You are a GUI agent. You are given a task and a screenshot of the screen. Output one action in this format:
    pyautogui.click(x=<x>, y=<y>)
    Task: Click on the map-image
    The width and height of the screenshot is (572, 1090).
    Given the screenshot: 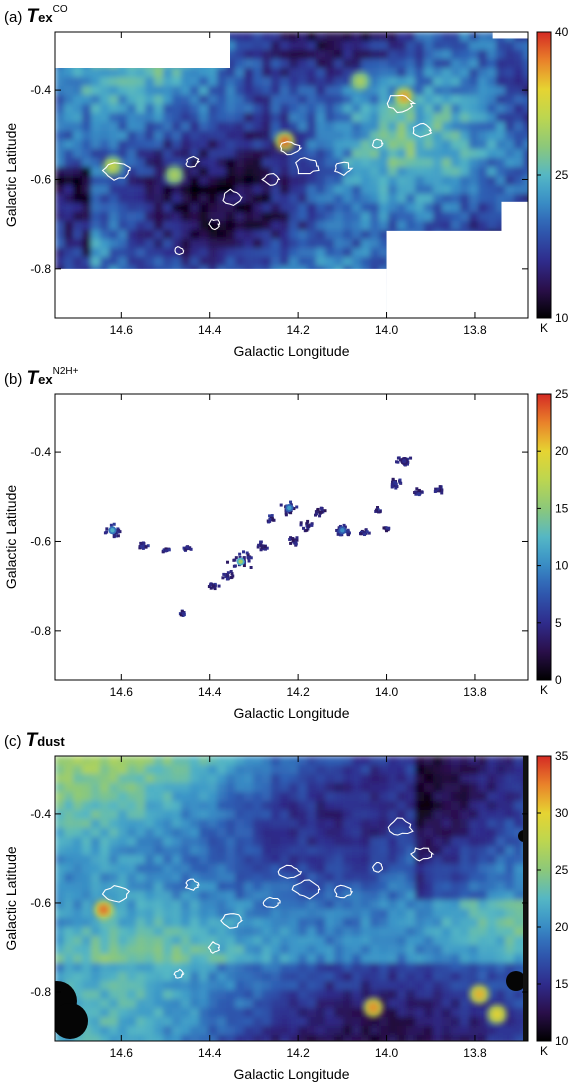 What is the action you would take?
    pyautogui.click(x=273, y=536)
    